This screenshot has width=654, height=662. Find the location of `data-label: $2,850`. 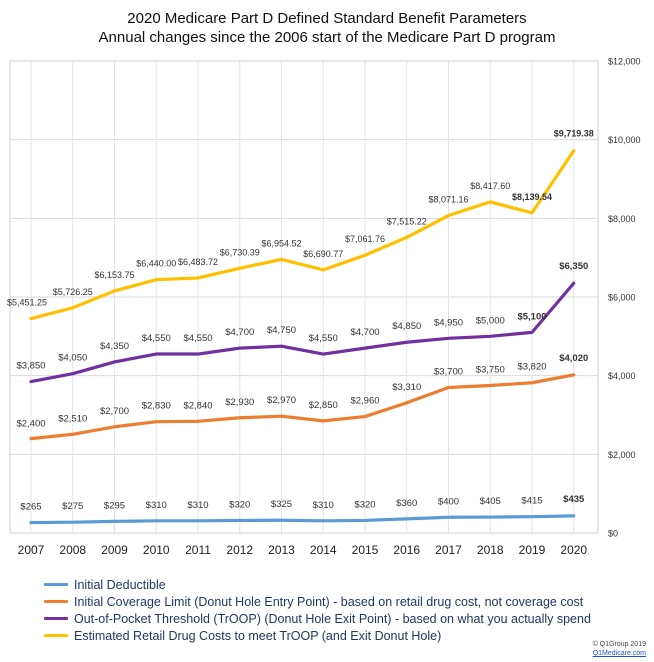

data-label: $2,850 is located at coordinates (323, 405).